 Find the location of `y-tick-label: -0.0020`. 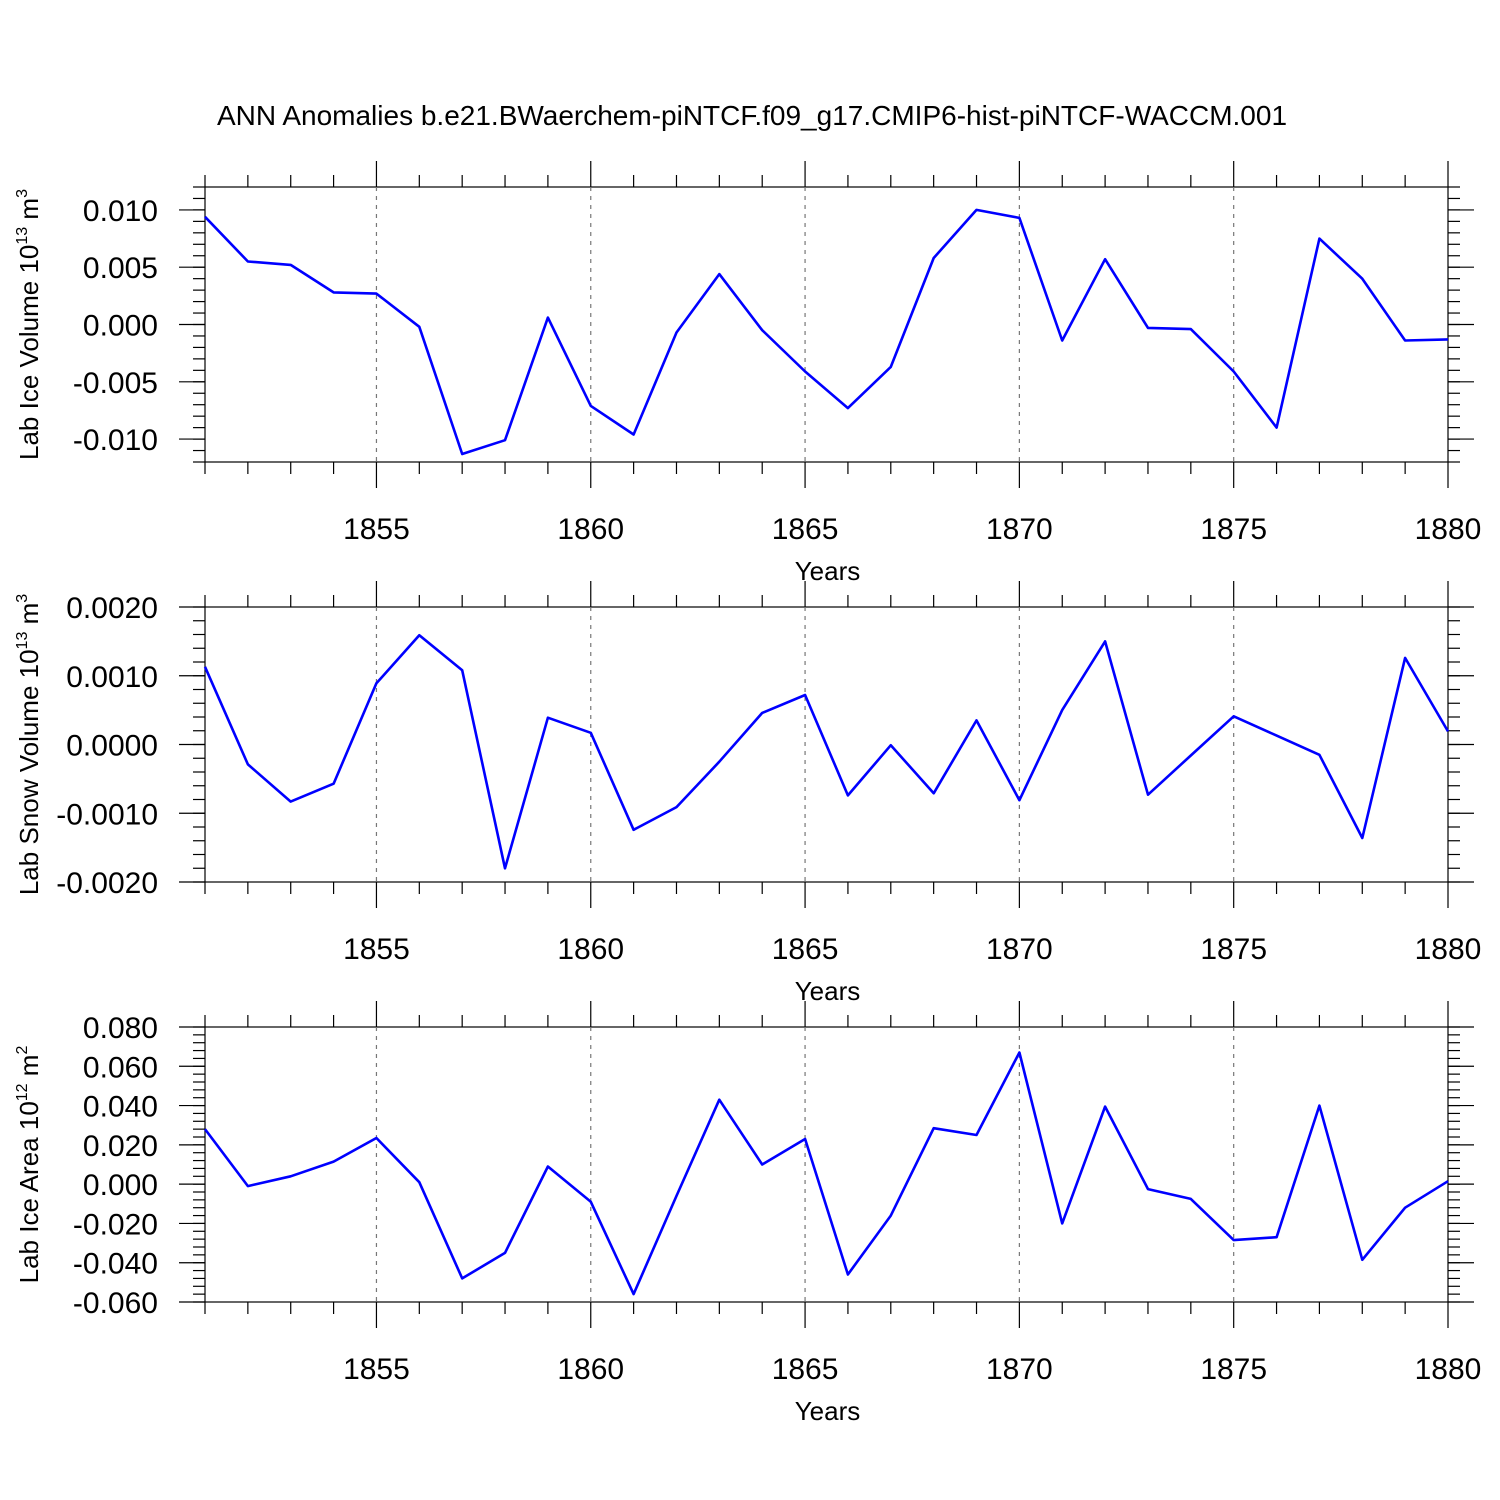

y-tick-label: -0.0020 is located at coordinates (107, 883).